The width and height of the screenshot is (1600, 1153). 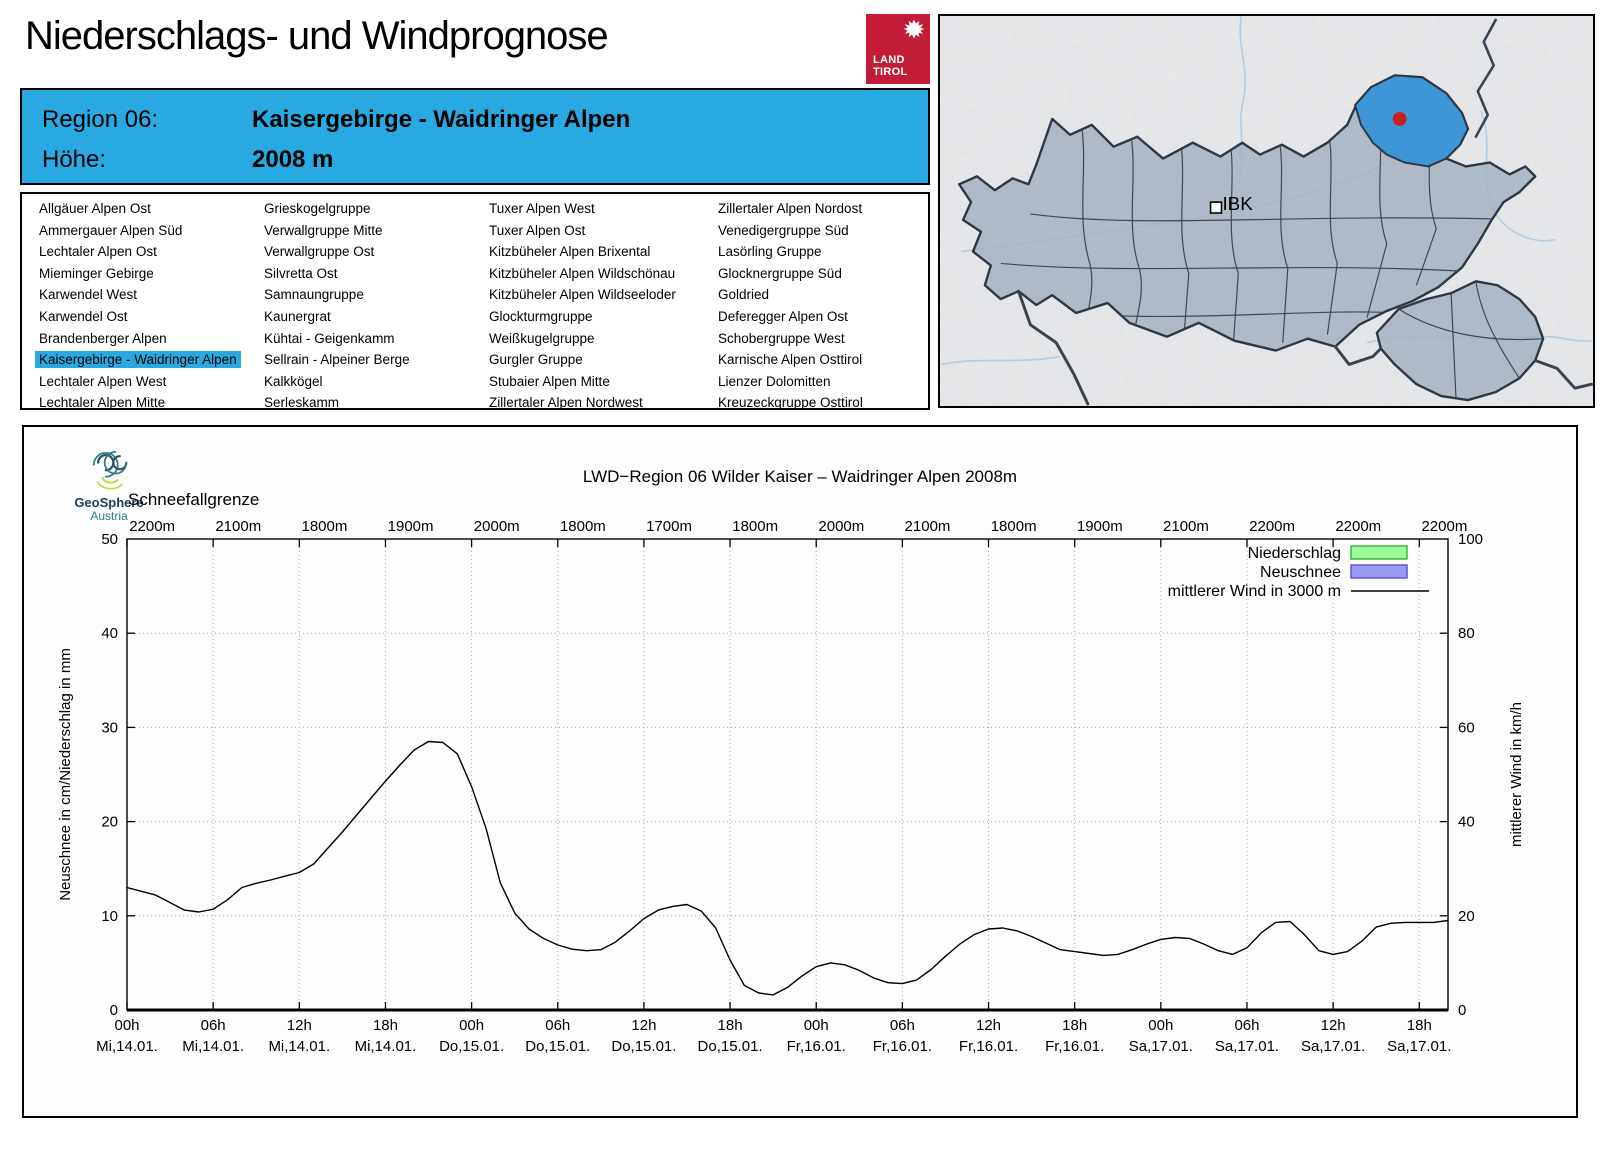 What do you see at coordinates (783, 230) in the screenshot?
I see `region-list-item: Venedigergruppe Süd` at bounding box center [783, 230].